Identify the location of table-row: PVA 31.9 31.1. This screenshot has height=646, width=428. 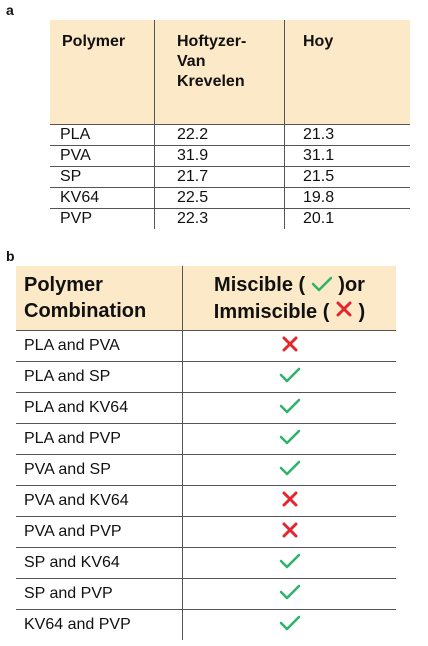
(230, 155).